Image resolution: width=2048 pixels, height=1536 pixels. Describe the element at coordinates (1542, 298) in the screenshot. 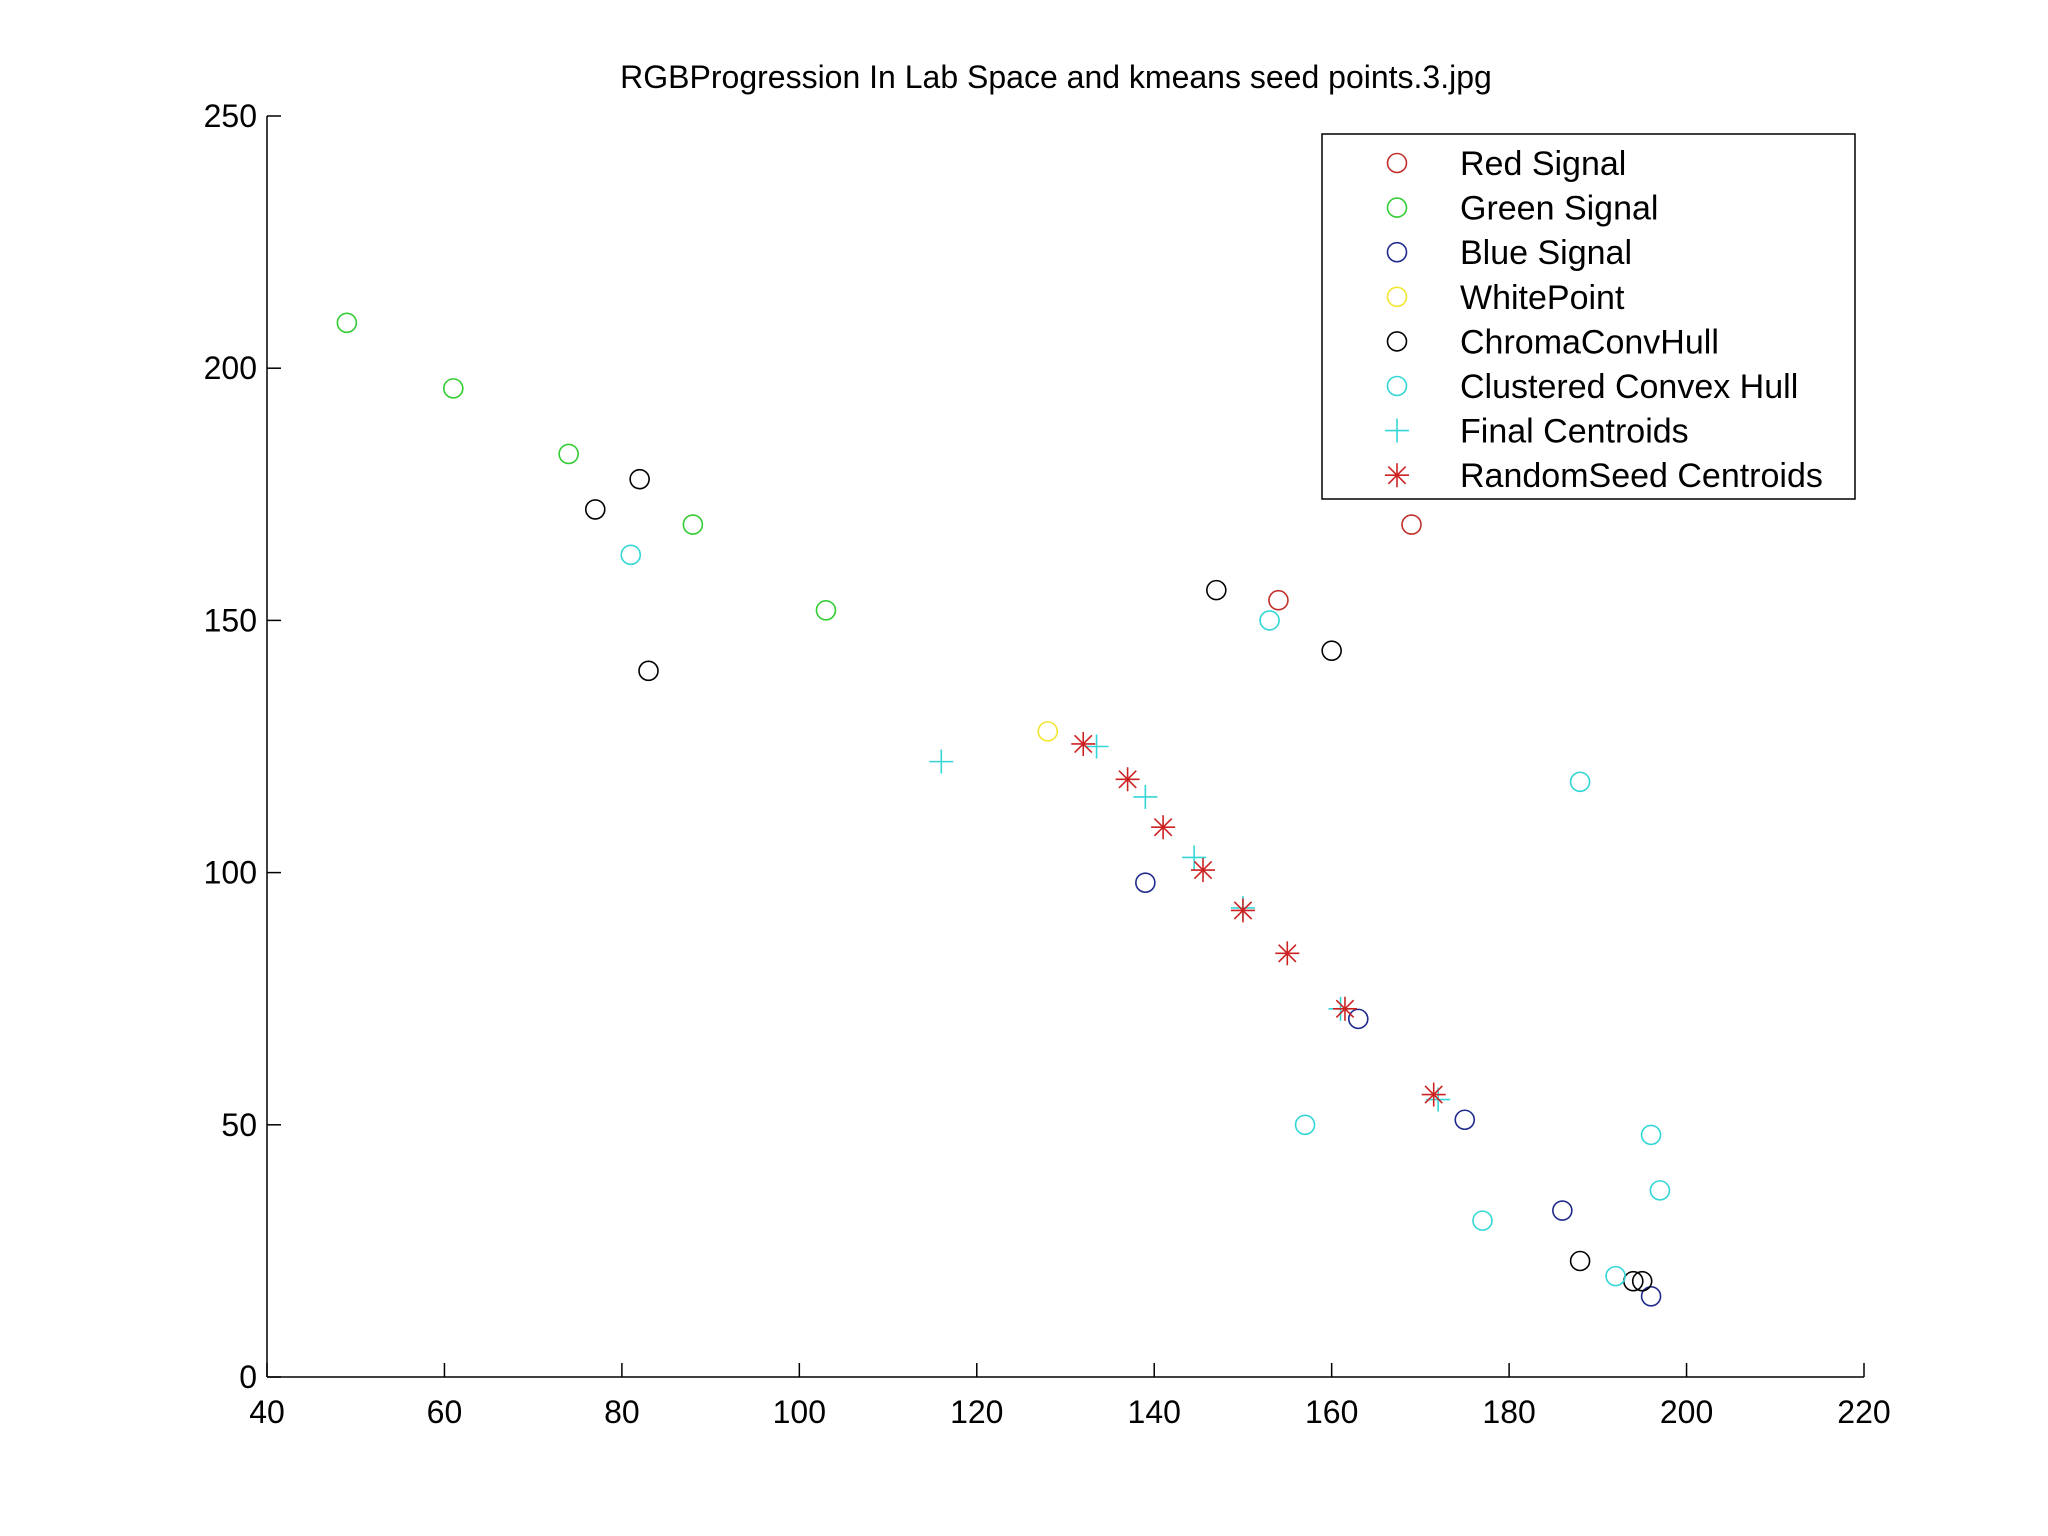

I see `legend-label-whitepoint: WhitePoint` at that location.